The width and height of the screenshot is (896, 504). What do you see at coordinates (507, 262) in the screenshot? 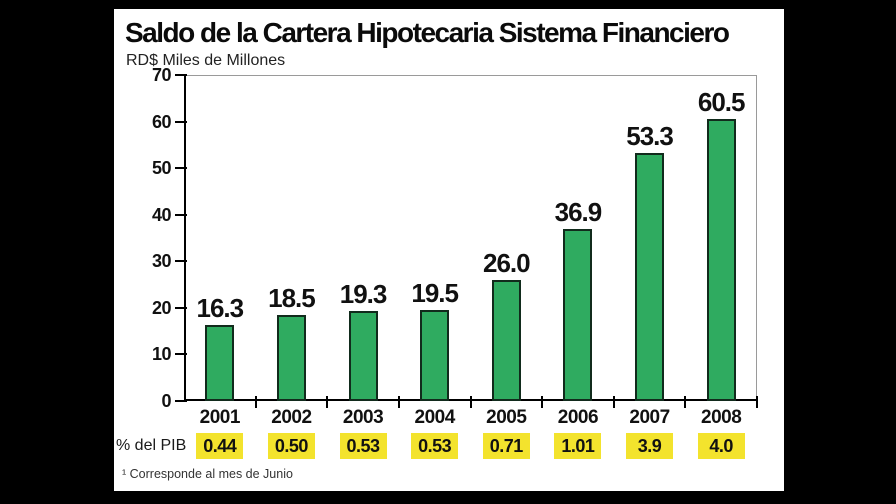
I see `bar-value-label: 26.0` at bounding box center [507, 262].